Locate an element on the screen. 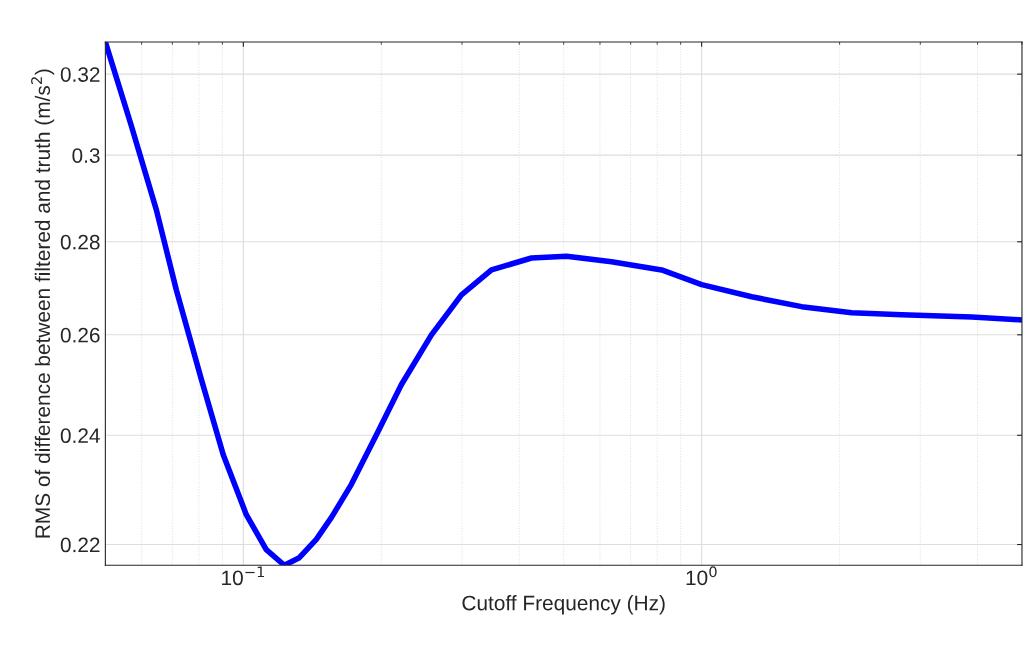 This screenshot has height=646, width=1023. y-tick-label: 0.24 is located at coordinates (80, 436).